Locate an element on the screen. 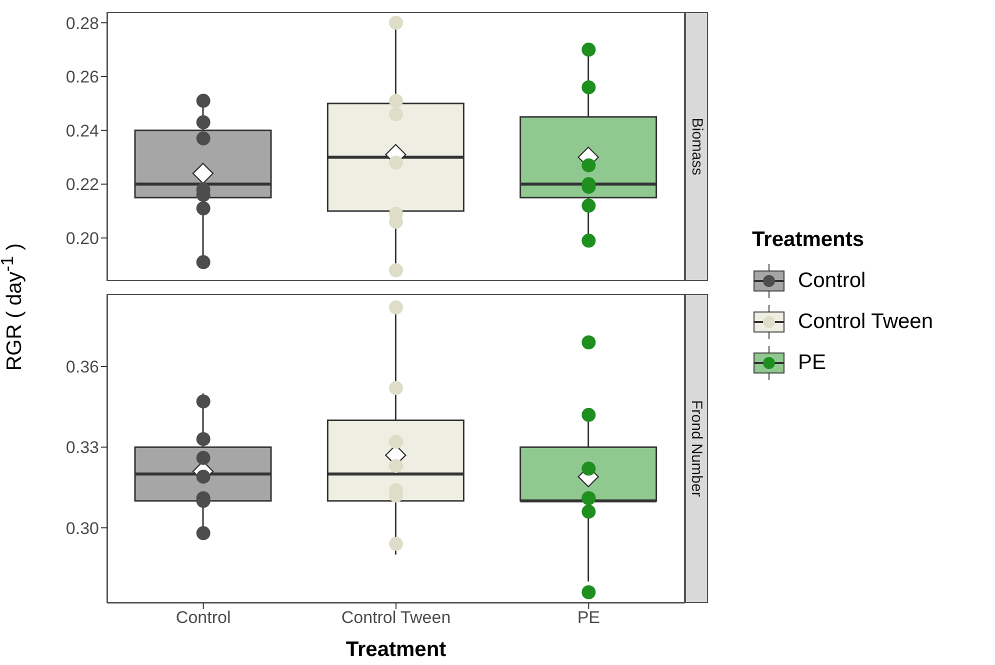 This screenshot has width=995, height=665. legend-label: PE is located at coordinates (812, 362).